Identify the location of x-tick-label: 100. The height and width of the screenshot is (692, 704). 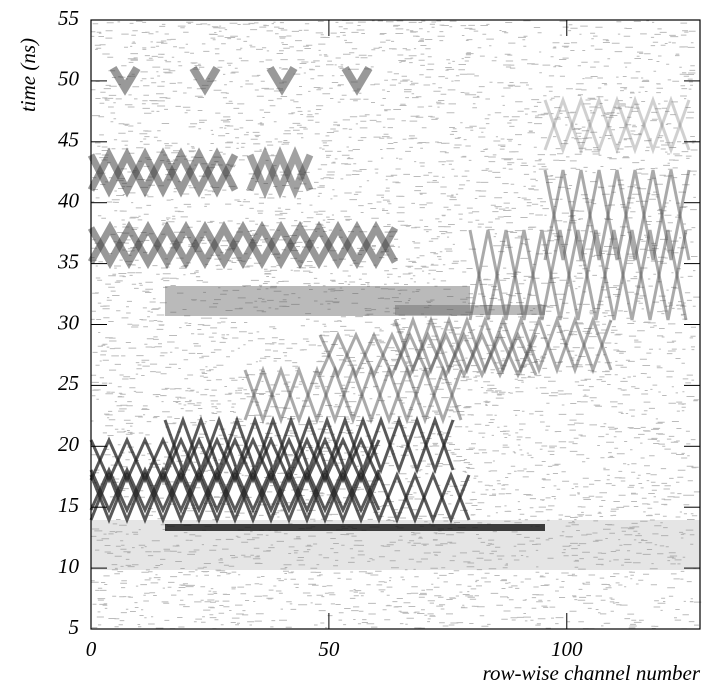
(567, 649).